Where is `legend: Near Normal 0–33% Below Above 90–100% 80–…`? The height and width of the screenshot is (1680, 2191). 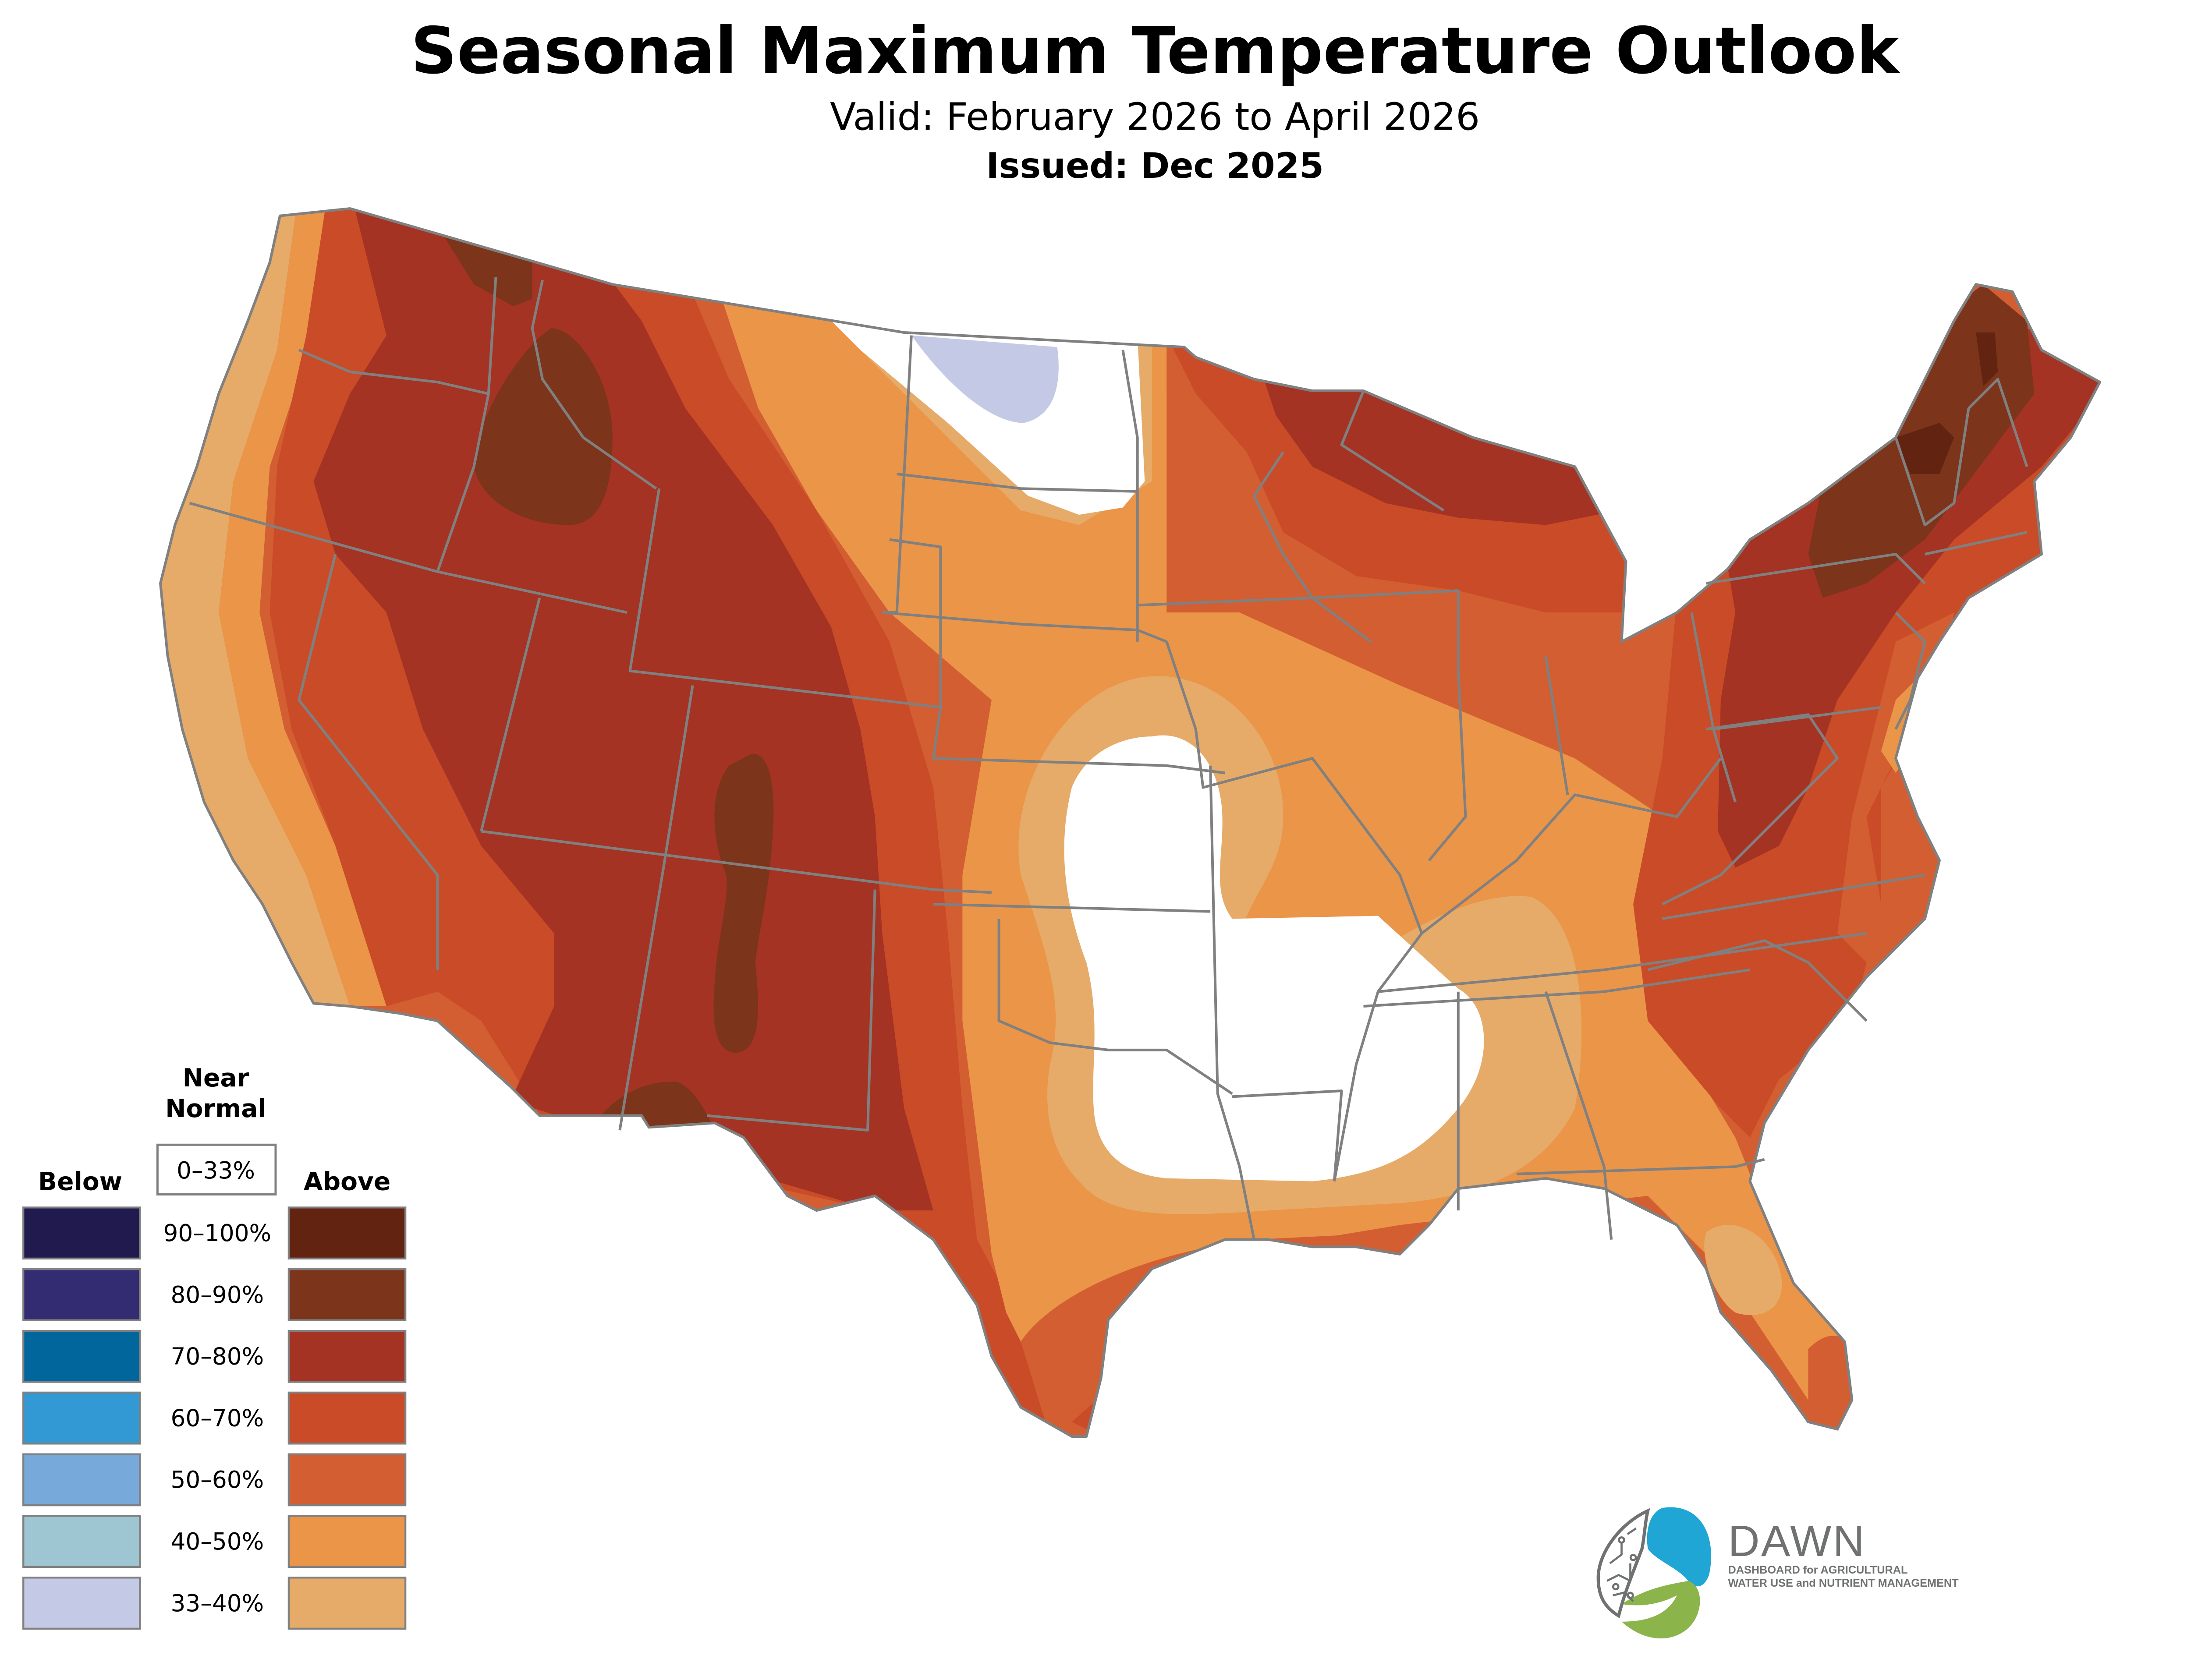 legend: Near Normal 0–33% Below Above 90–100% 80–… is located at coordinates (214, 1347).